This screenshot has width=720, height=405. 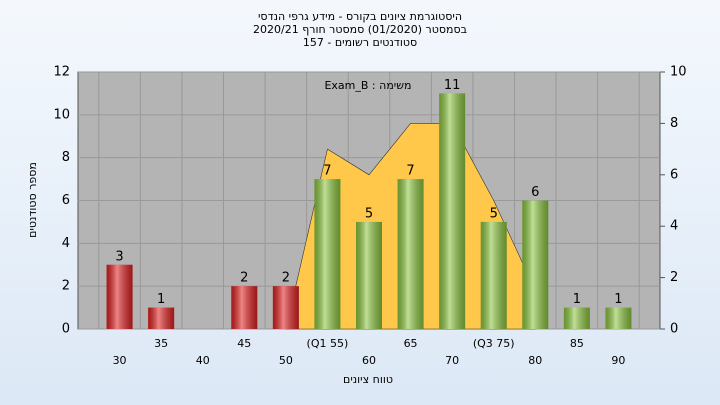 I want to click on y-tick-label: 6, so click(x=66, y=200).